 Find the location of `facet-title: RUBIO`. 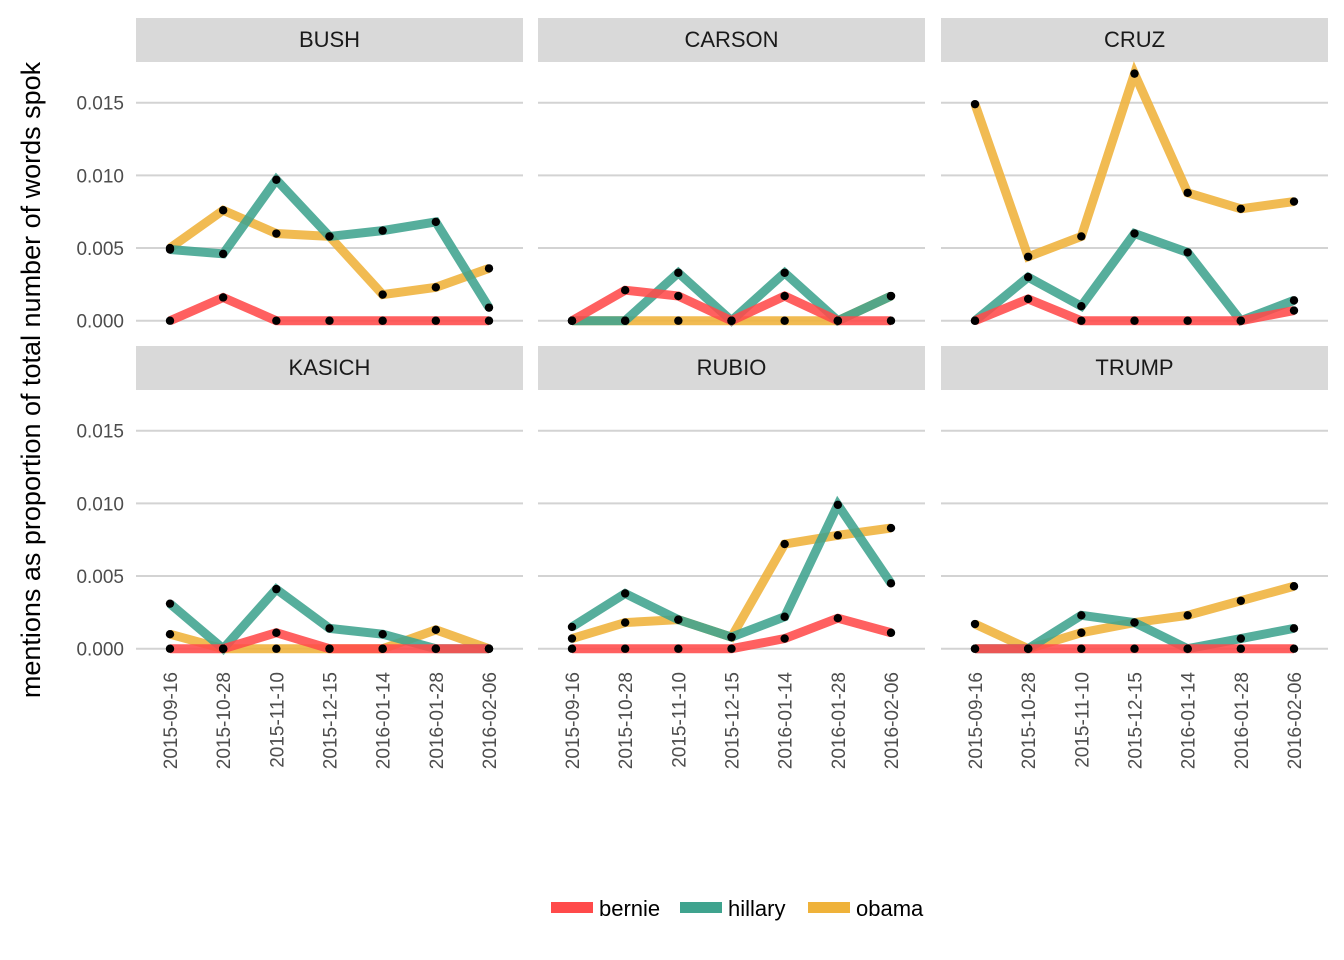

facet-title: RUBIO is located at coordinates (732, 367).